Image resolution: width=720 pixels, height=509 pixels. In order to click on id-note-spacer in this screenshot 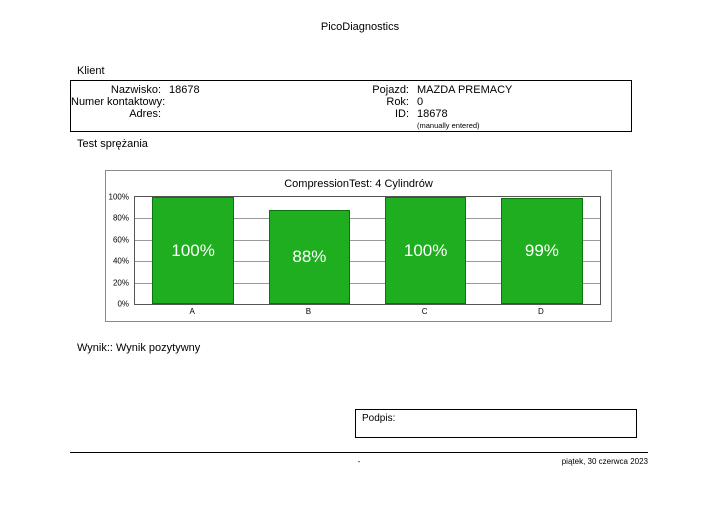, I will do `click(380, 126)`.